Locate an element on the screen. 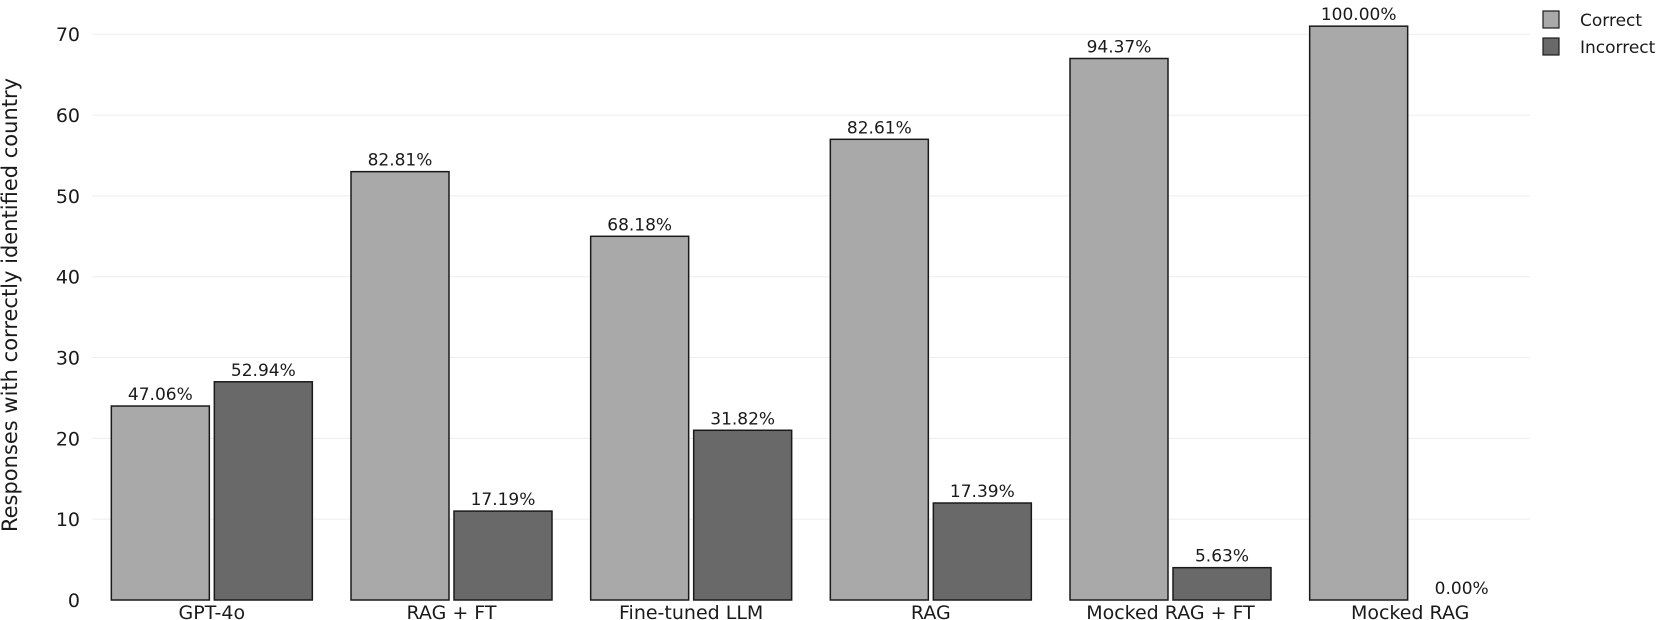 This screenshot has height=620, width=1661. y-tick-label-60: 60 is located at coordinates (68, 116).